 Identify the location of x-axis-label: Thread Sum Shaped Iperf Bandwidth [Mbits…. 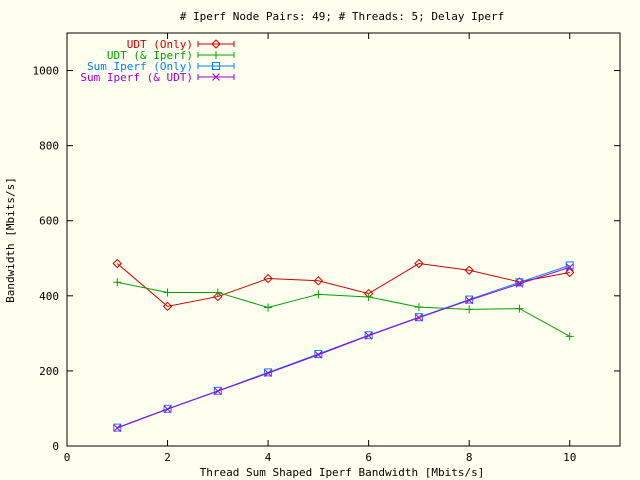
(342, 472).